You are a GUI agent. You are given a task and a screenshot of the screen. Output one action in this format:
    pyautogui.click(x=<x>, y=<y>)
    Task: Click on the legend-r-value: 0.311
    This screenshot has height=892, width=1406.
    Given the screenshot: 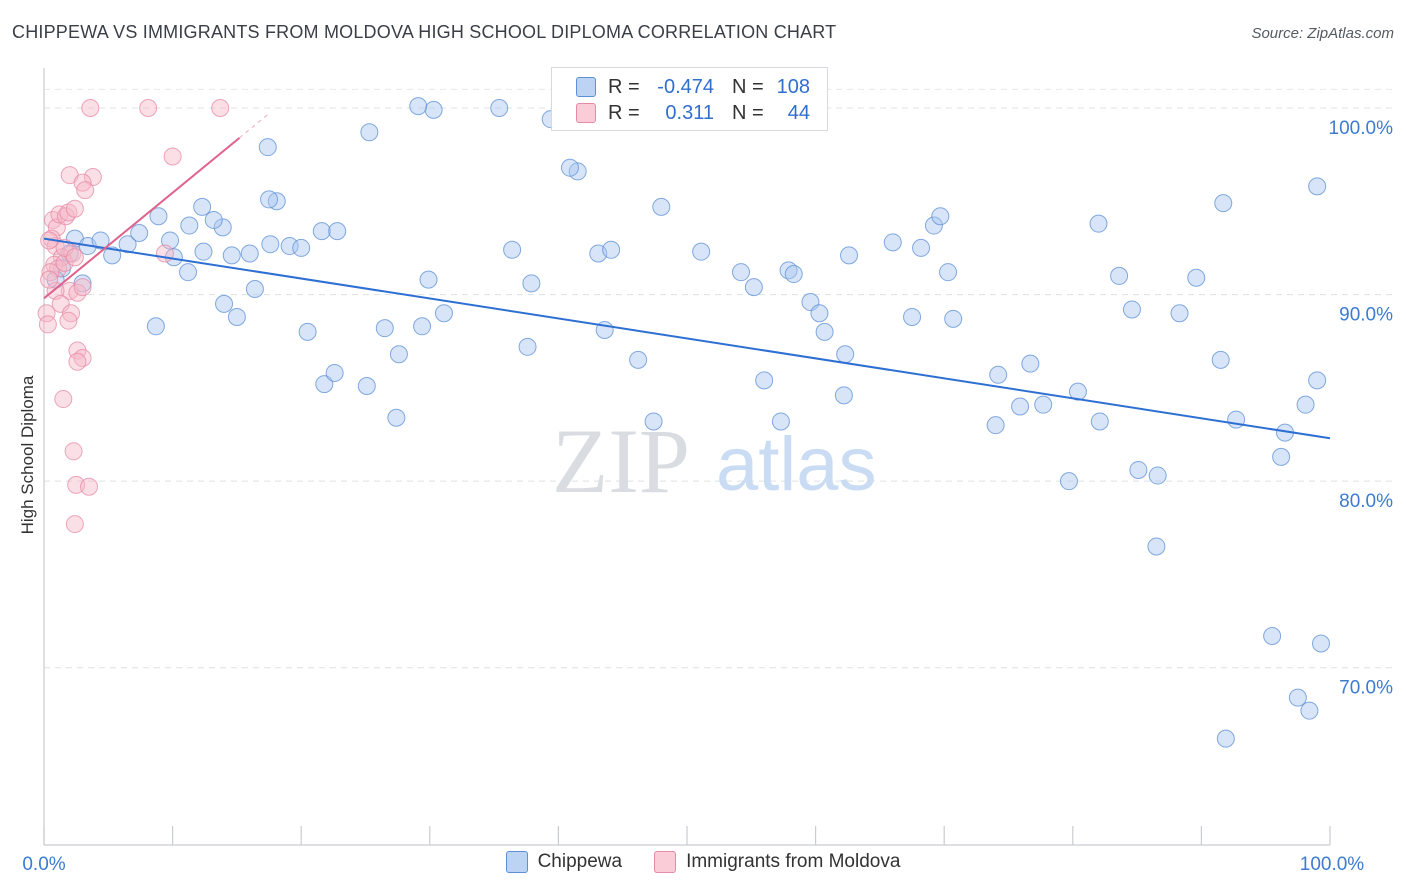 What is the action you would take?
    pyautogui.click(x=689, y=112)
    